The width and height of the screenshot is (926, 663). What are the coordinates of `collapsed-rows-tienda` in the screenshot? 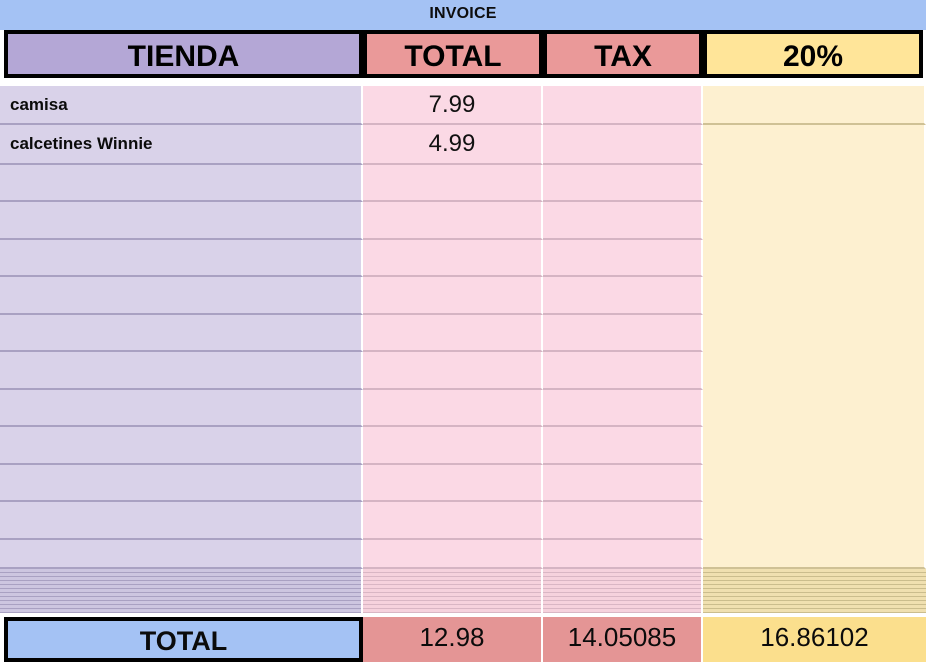 It's located at (181, 591).